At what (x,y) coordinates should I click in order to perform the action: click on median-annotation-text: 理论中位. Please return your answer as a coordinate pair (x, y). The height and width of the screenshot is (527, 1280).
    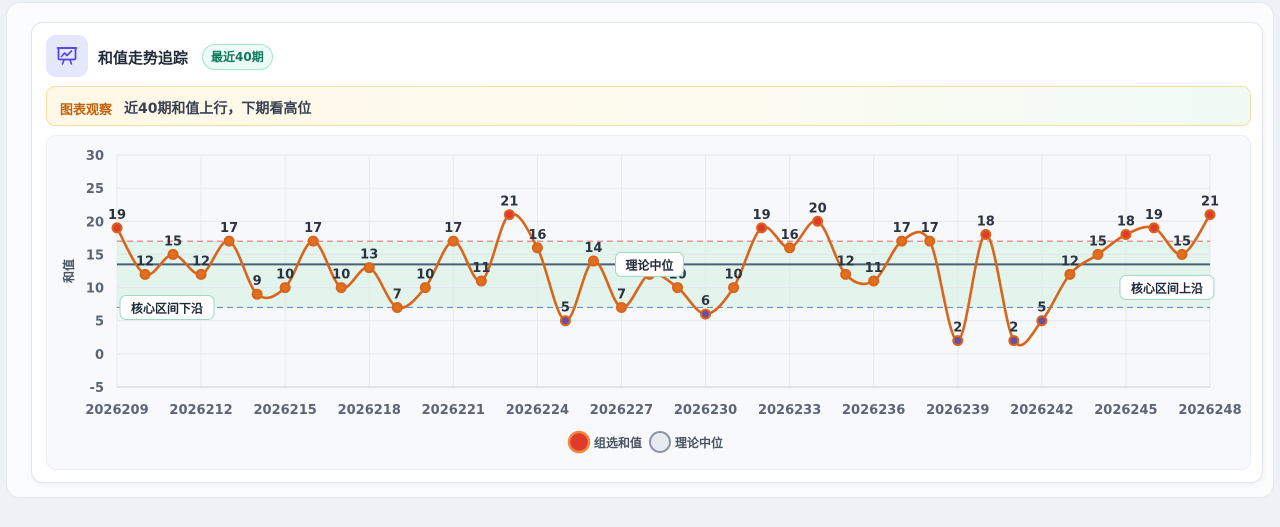
    Looking at the image, I should click on (649, 264).